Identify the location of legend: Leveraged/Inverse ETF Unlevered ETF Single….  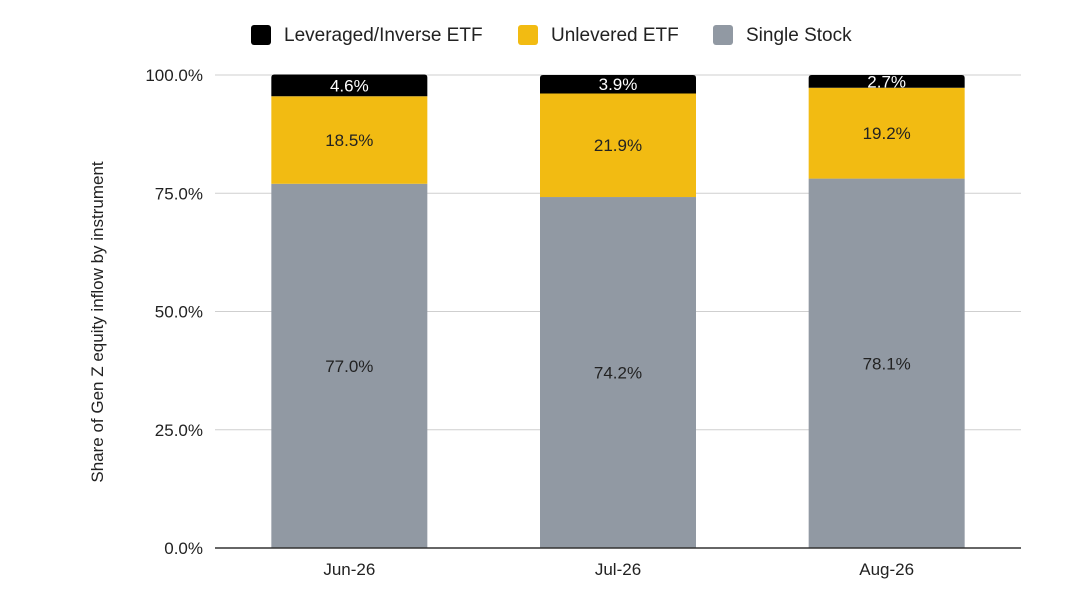
(551, 35).